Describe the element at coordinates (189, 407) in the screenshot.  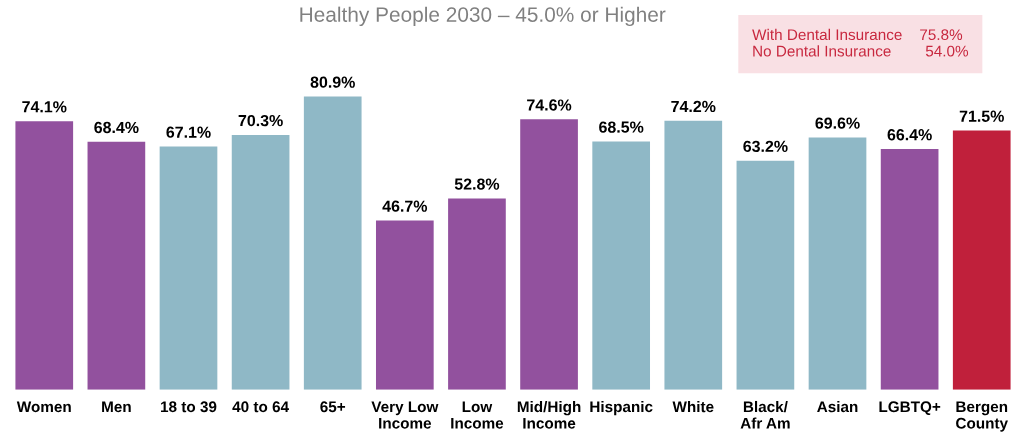
I see `x-tick-label: 18 to 39` at that location.